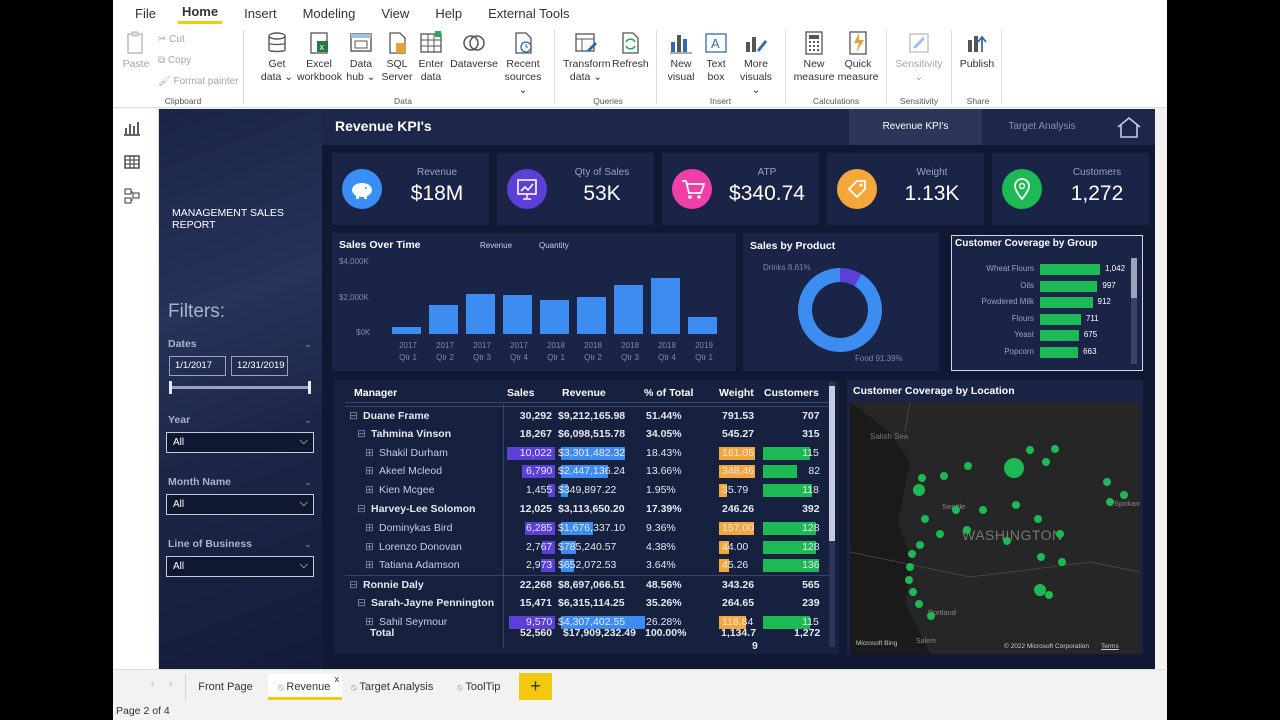  I want to click on tab-front-page: Front Page, so click(225, 687).